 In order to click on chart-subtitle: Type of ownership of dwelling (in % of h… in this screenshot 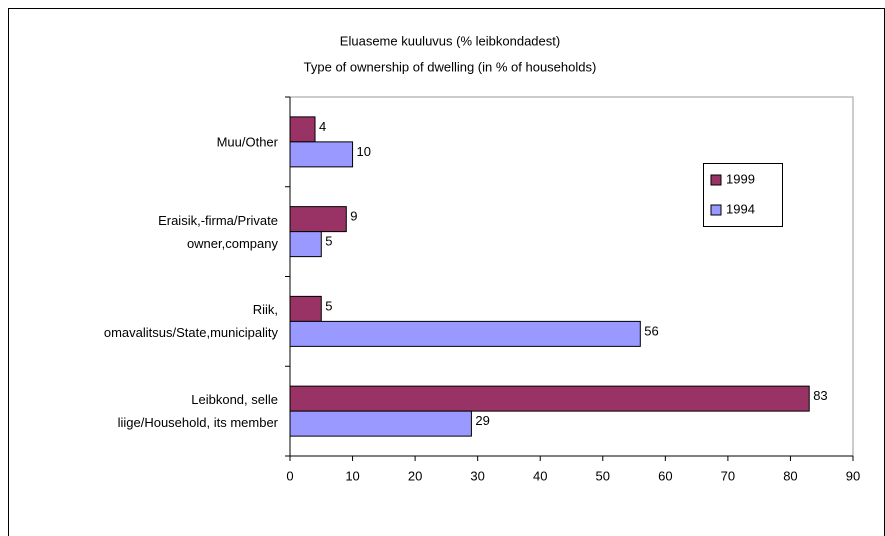, I will do `click(450, 66)`.